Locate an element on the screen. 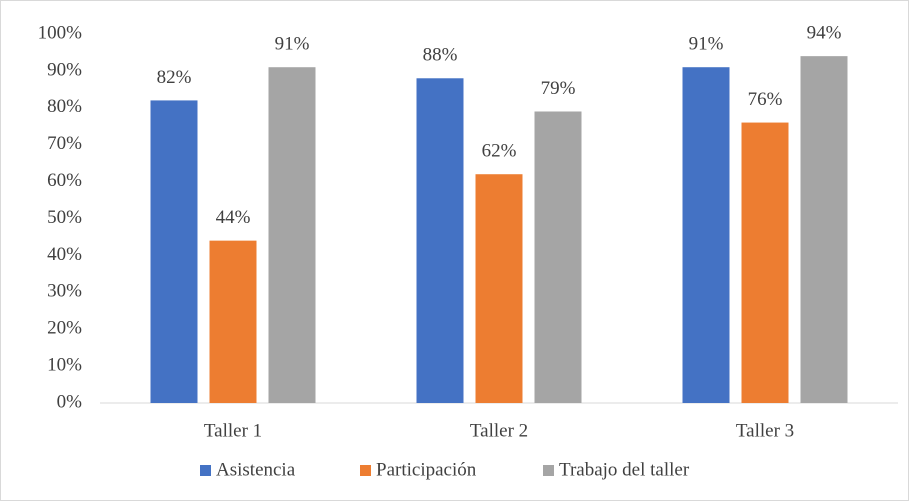 This screenshot has height=501, width=909. data-label: 44% is located at coordinates (233, 217).